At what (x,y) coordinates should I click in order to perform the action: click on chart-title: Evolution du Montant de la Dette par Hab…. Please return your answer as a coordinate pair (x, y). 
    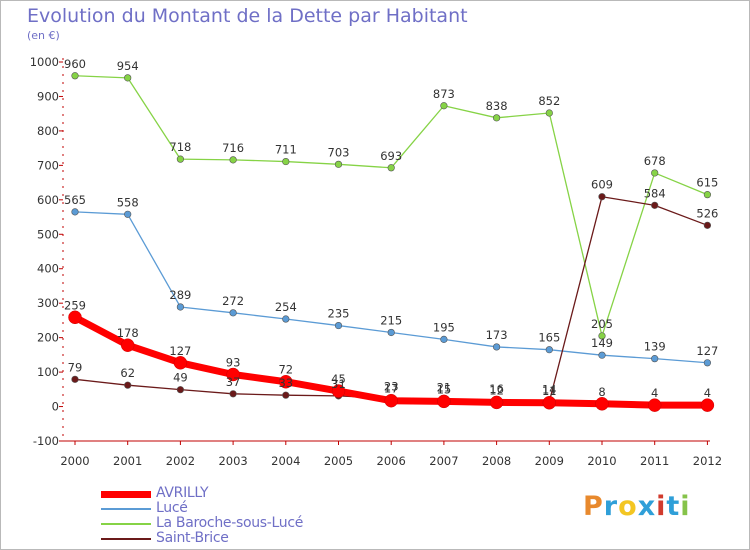
    Looking at the image, I should click on (247, 16).